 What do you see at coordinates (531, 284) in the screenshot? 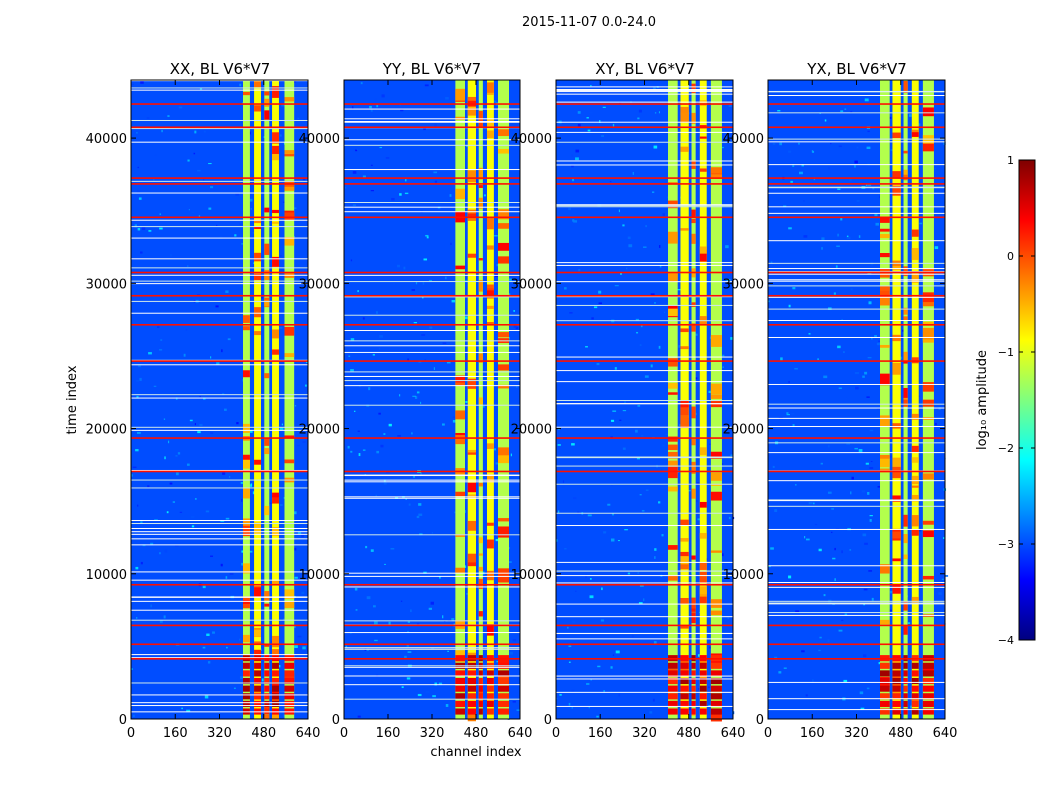
I see `y-tick-label: 30000` at bounding box center [531, 284].